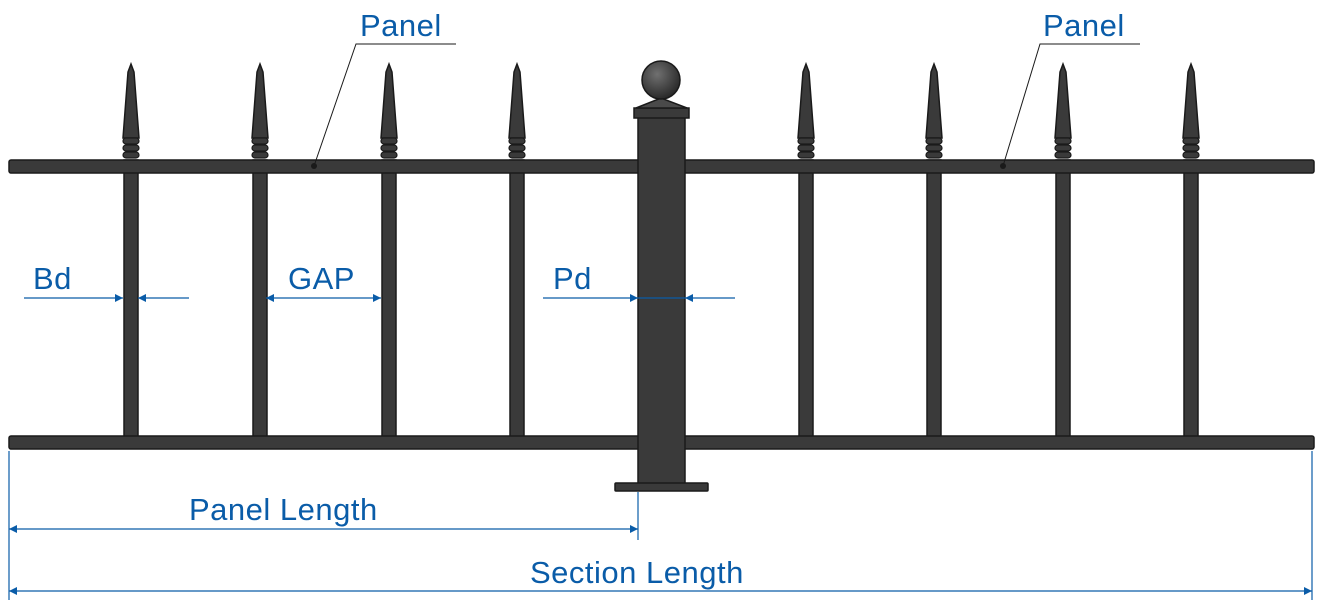 The width and height of the screenshot is (1328, 607). Describe the element at coordinates (998, 442) in the screenshot. I see `bottom-rail-right` at that location.